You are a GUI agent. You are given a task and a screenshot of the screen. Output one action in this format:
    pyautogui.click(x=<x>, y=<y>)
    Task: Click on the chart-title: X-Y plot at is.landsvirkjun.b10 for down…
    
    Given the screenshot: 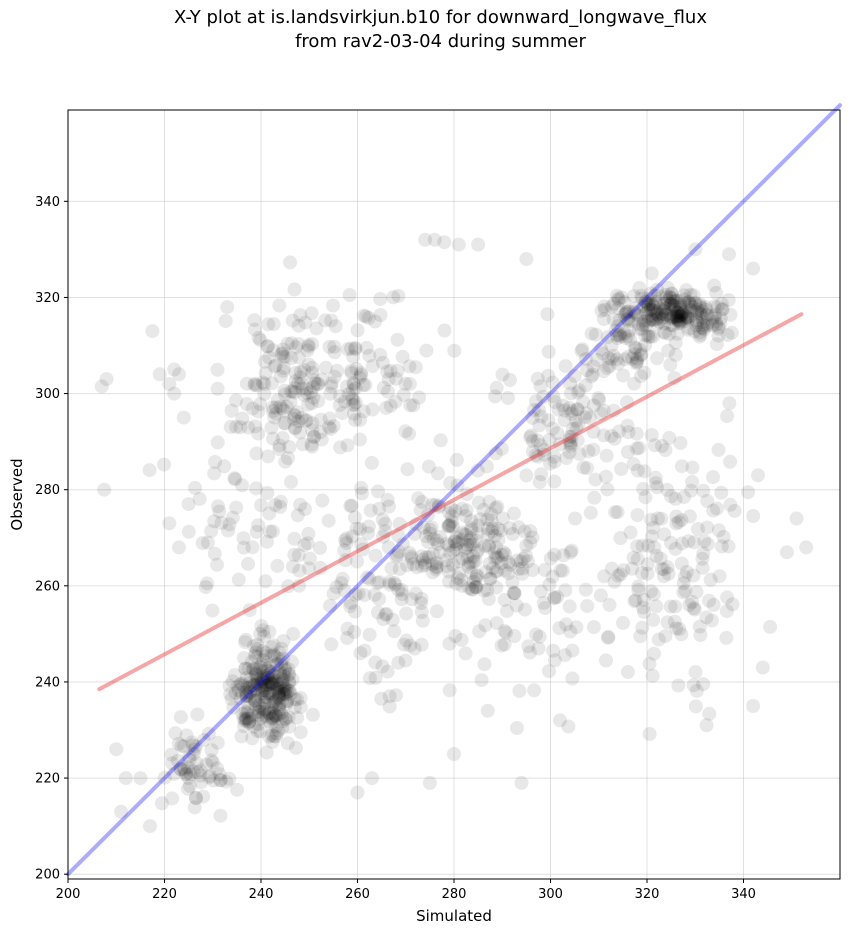 What is the action you would take?
    pyautogui.click(x=425, y=30)
    